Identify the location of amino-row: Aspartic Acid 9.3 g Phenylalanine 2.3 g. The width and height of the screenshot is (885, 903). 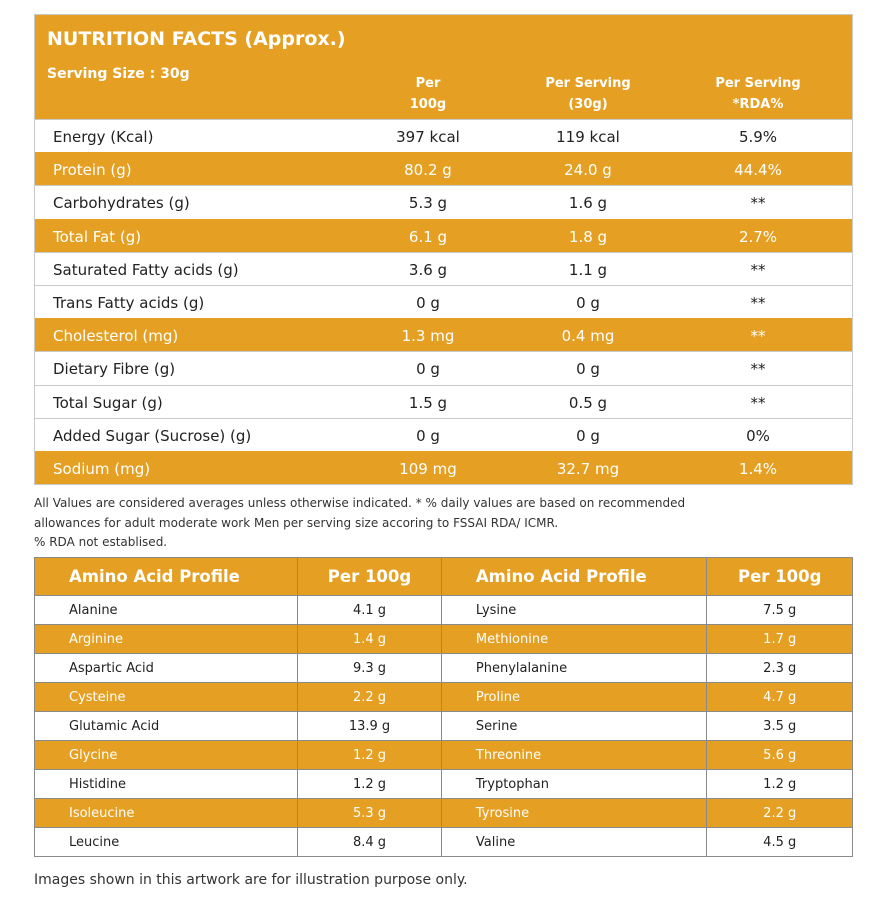
(443, 668).